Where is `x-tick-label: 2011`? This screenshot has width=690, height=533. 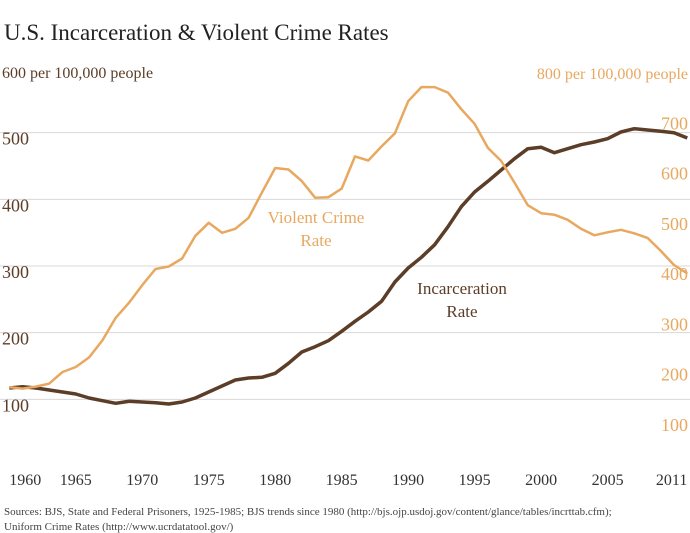 x-tick-label: 2011 is located at coordinates (671, 480).